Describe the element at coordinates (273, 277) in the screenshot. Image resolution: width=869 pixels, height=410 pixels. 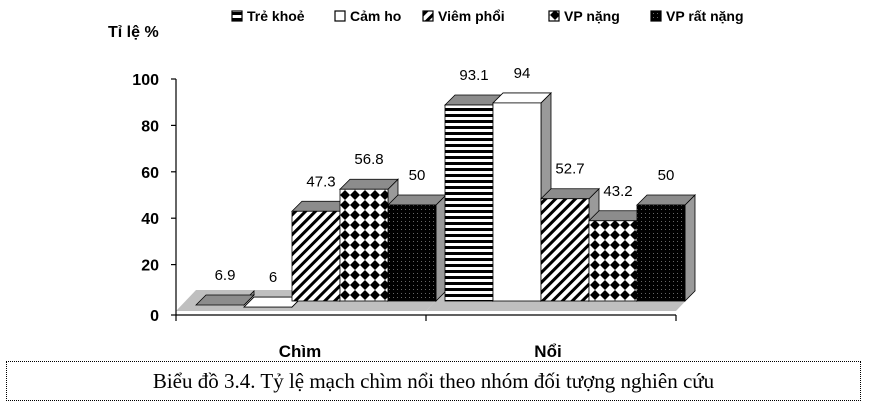
I see `data-label-chim-cam-ho: 6` at that location.